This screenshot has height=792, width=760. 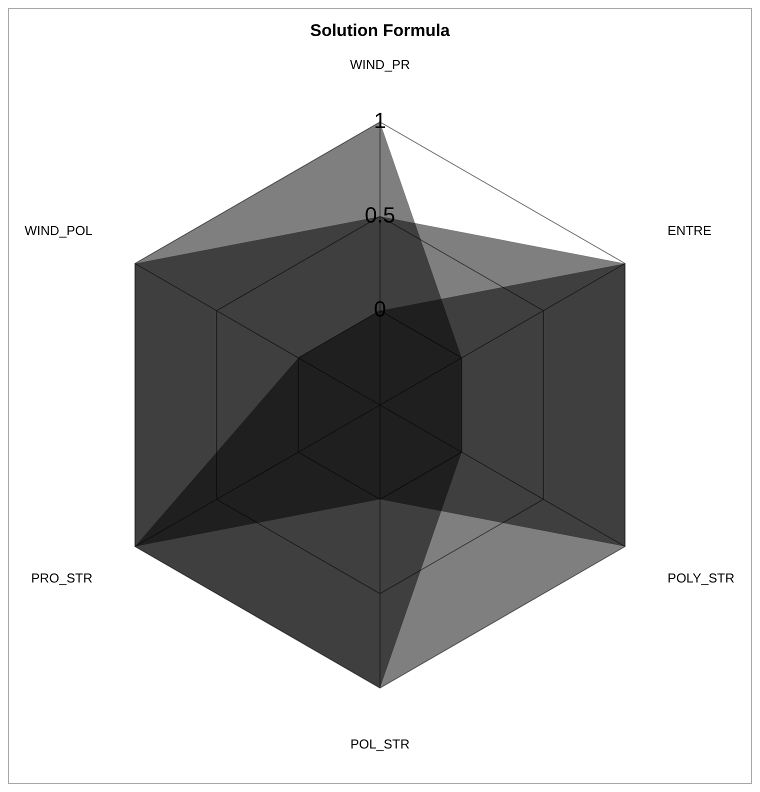 I want to click on spoke-label: POL_STR, so click(x=380, y=744).